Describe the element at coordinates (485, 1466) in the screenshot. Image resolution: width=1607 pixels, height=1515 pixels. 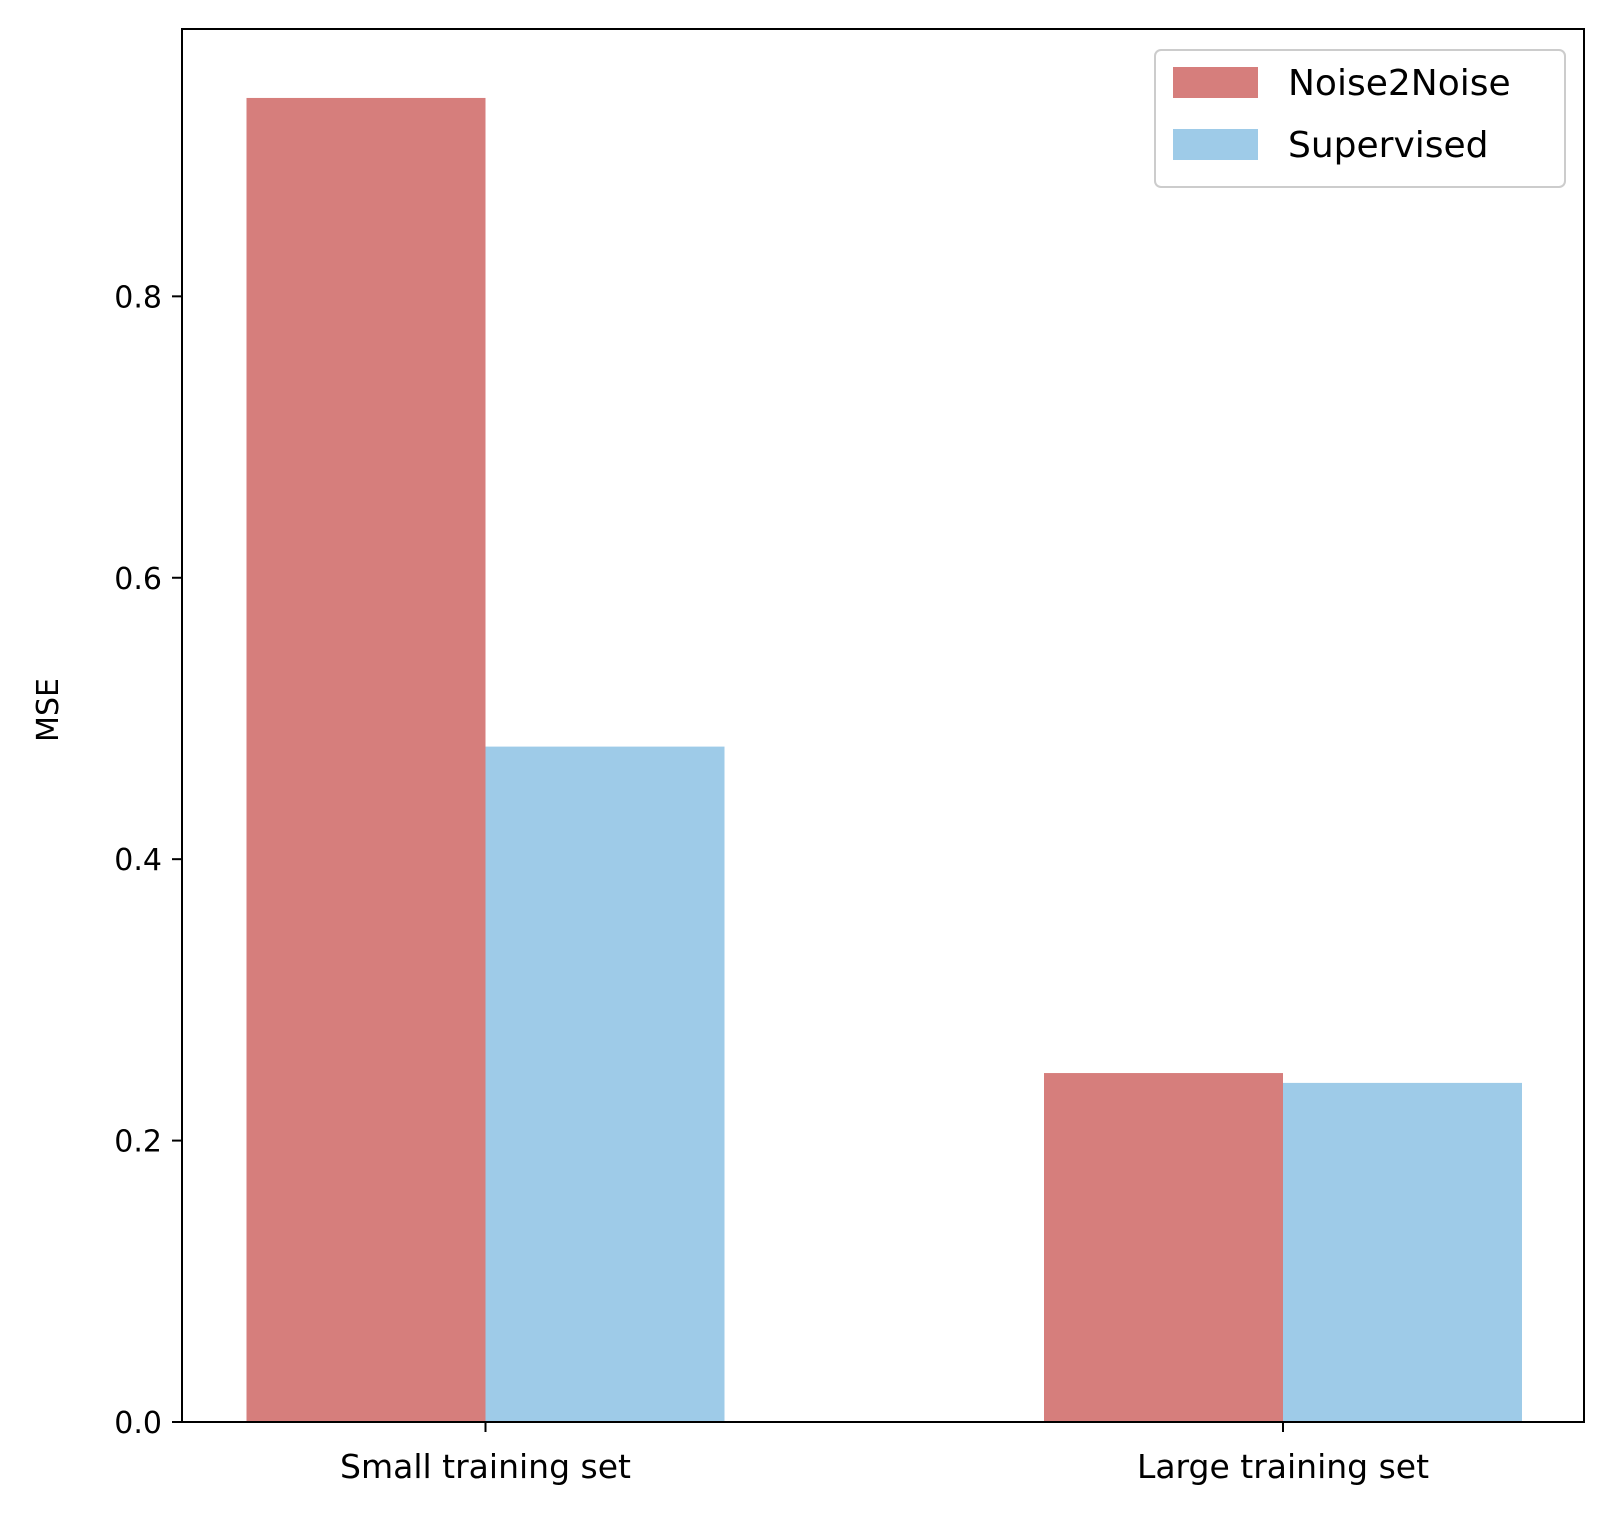
I see `x-tick-label: Small training set` at that location.